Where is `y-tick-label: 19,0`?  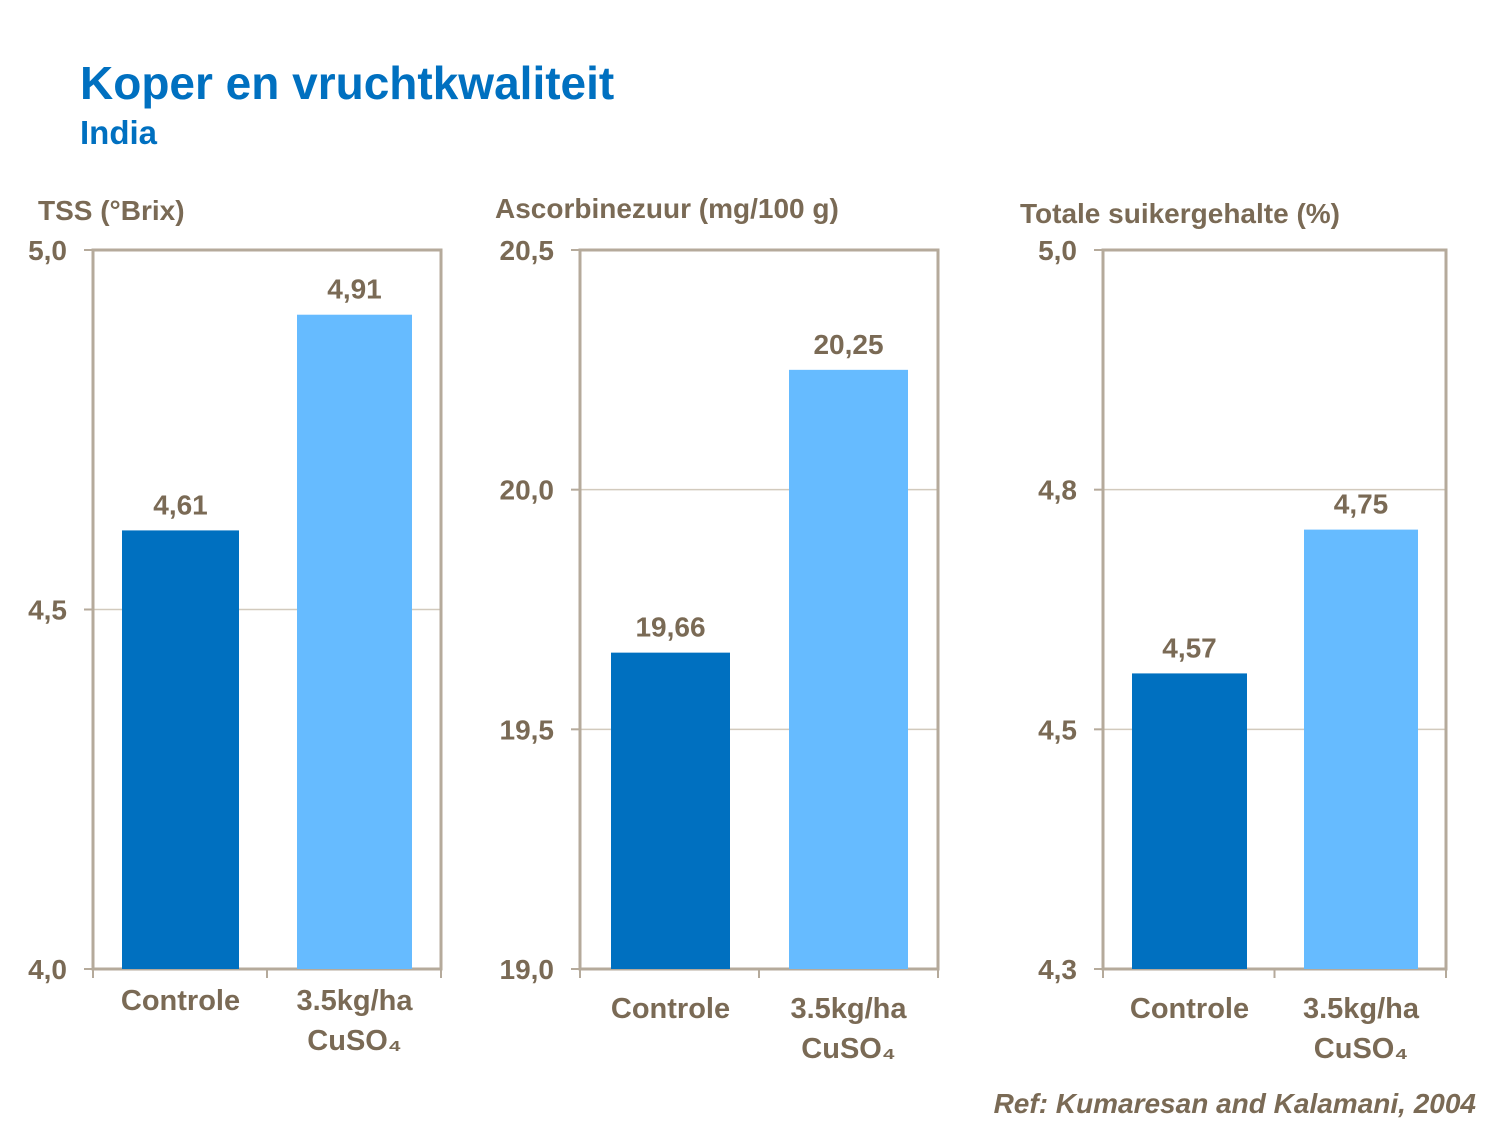
y-tick-label: 19,0 is located at coordinates (527, 969).